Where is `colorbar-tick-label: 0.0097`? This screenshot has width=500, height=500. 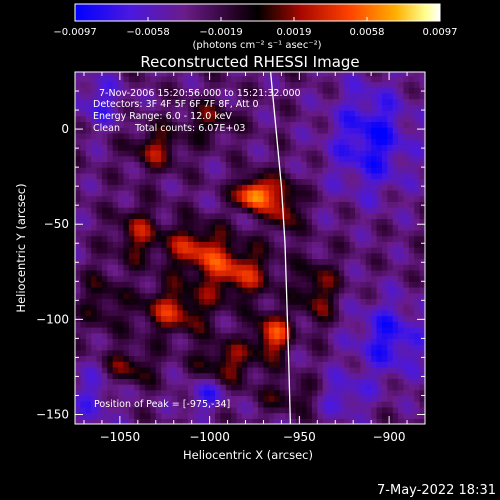 colorbar-tick-label: 0.0097 is located at coordinates (440, 32).